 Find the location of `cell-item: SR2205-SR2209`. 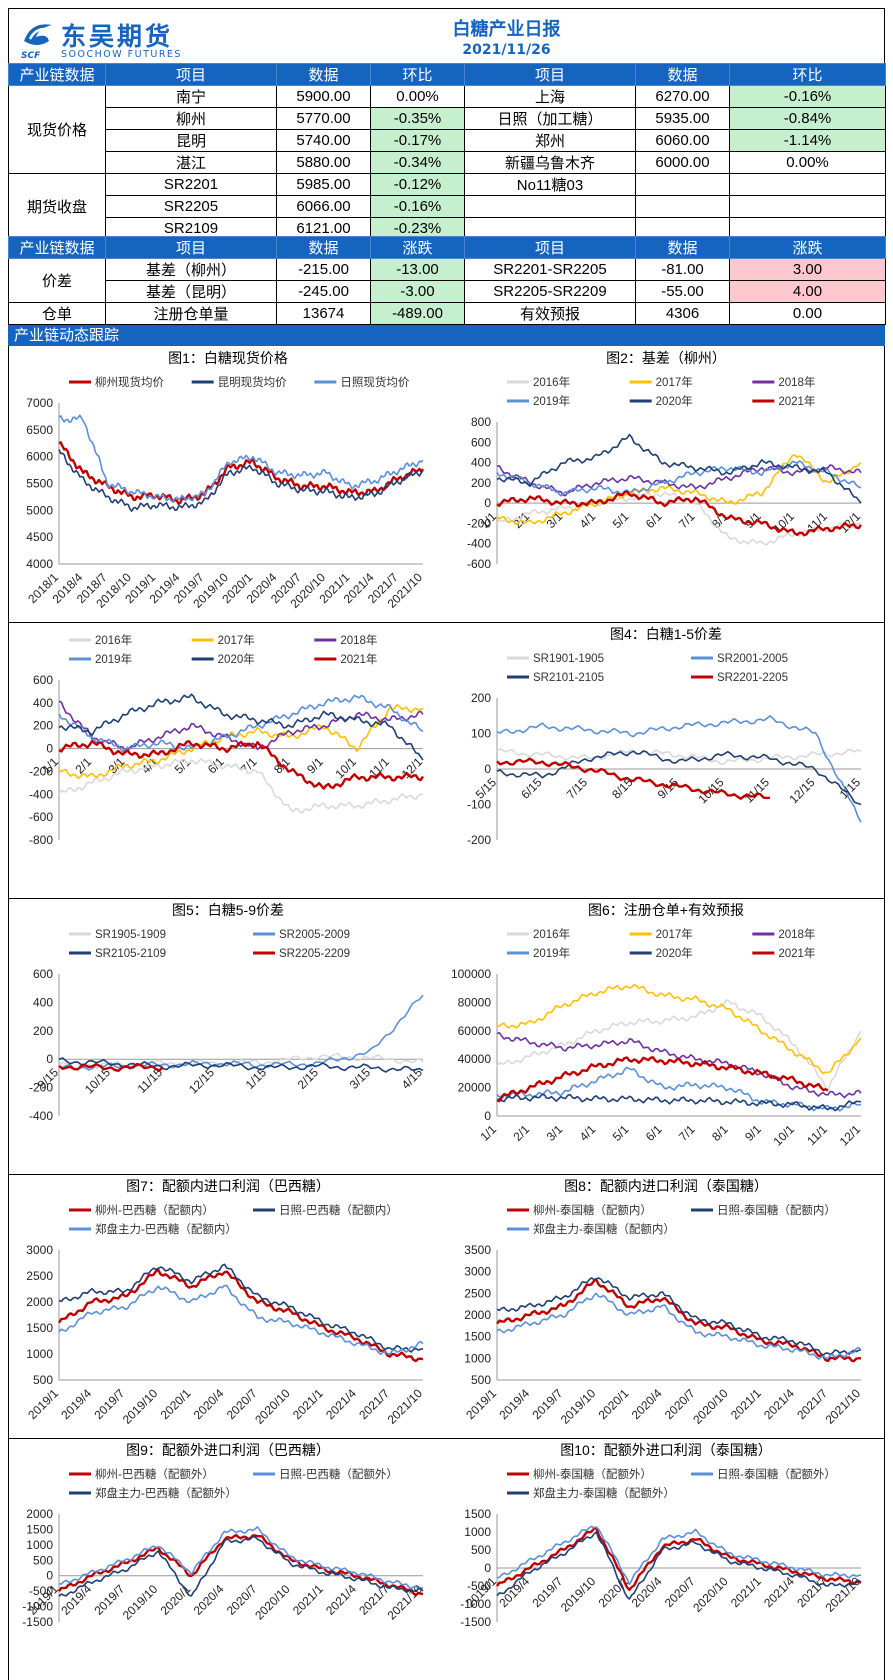

cell-item: SR2205-SR2209 is located at coordinates (550, 291).